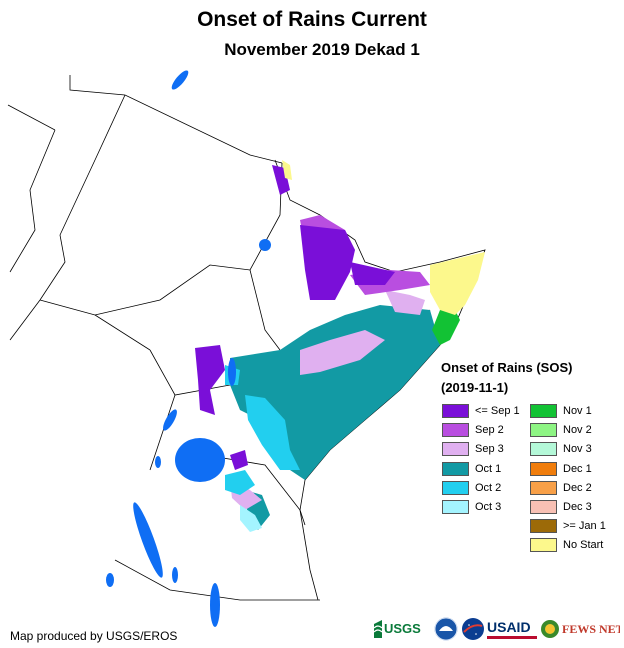  What do you see at coordinates (327, 262) in the screenshot?
I see `region-sep1-ethiopia` at bounding box center [327, 262].